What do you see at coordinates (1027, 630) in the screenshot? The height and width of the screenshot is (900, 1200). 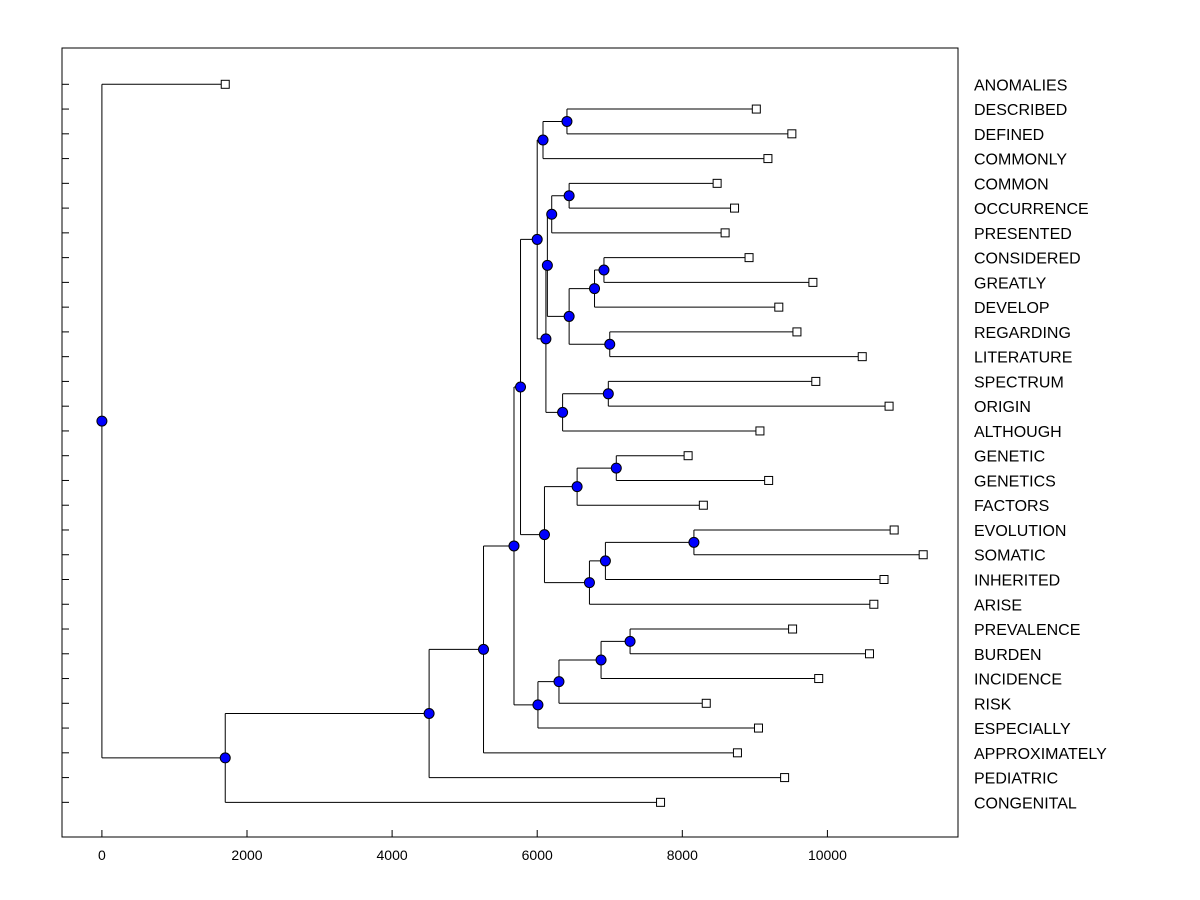 I see `leaf-label: PREVALENCE` at bounding box center [1027, 630].